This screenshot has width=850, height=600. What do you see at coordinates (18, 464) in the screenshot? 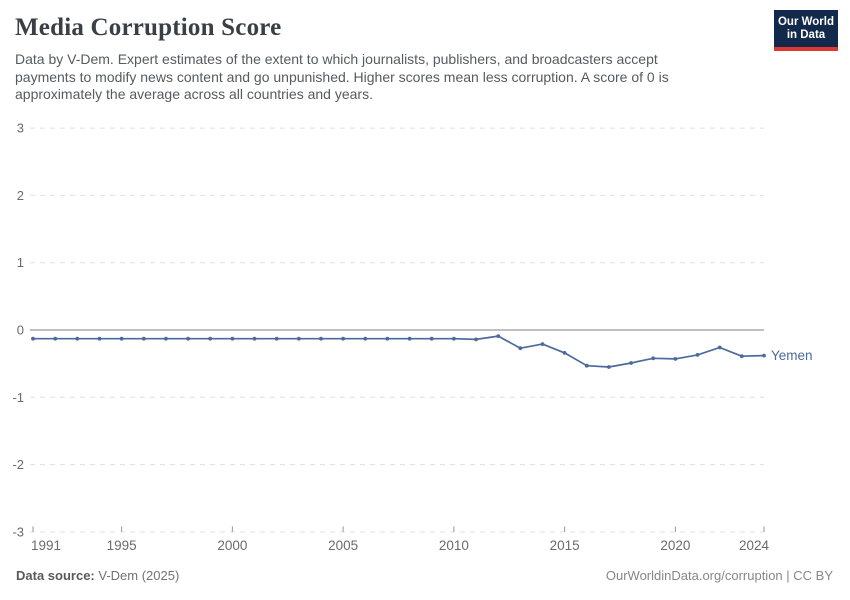
I see `y-axis-tick-label: -2` at bounding box center [18, 464].